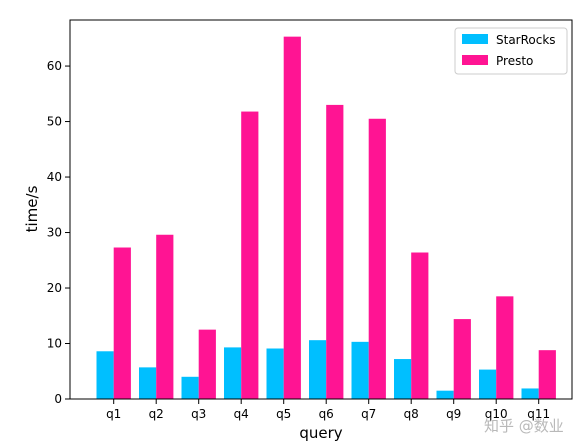 This screenshot has width=586, height=445. Describe the element at coordinates (241, 414) in the screenshot. I see `x-tick-label-q4: q4` at that location.